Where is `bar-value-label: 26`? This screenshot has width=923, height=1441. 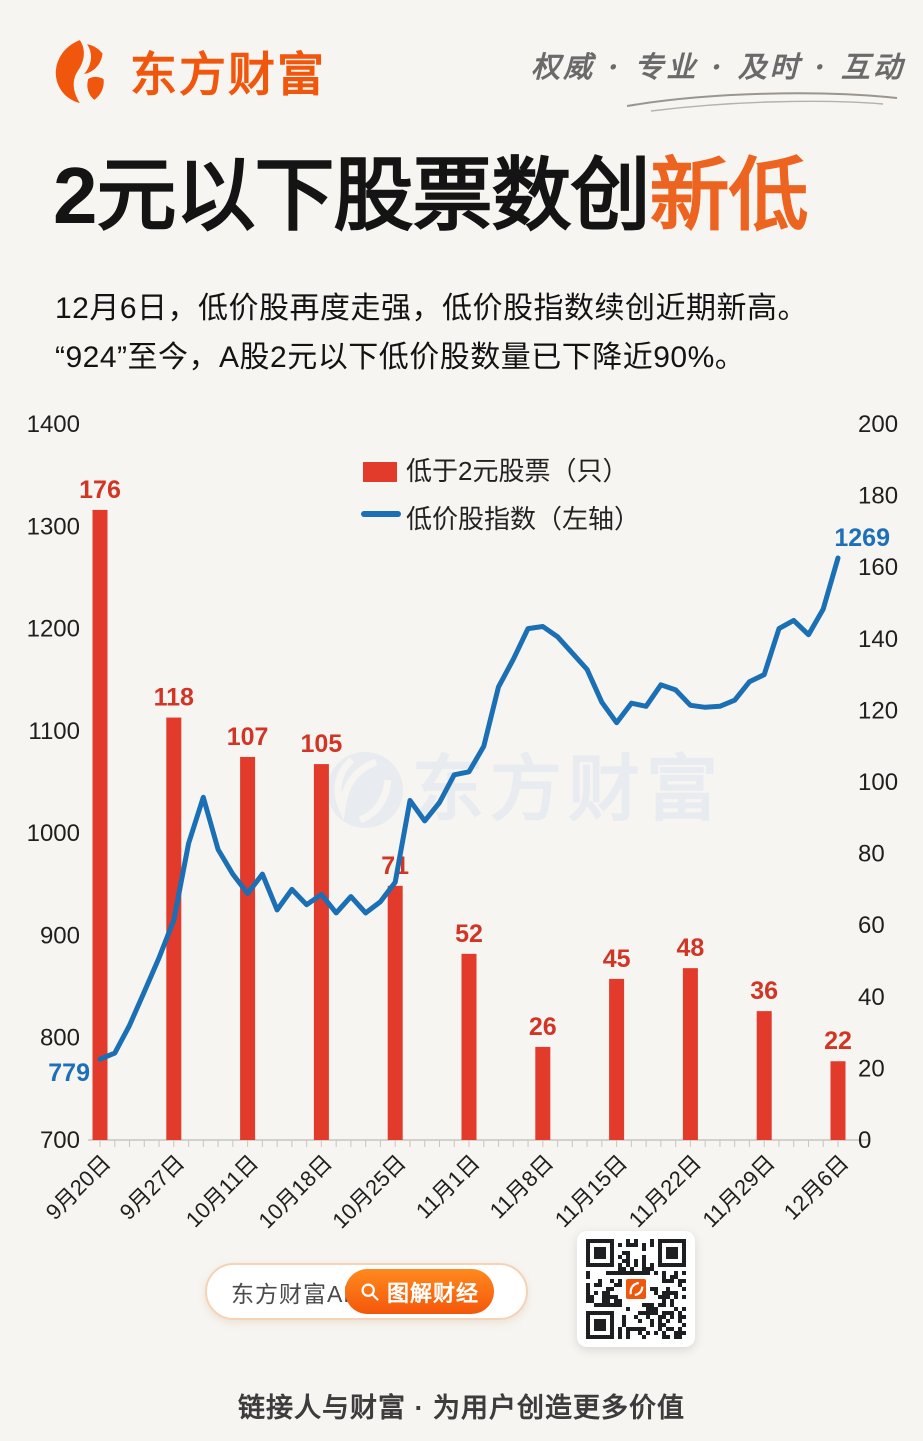
bar-value-label: 26 is located at coordinates (543, 1027).